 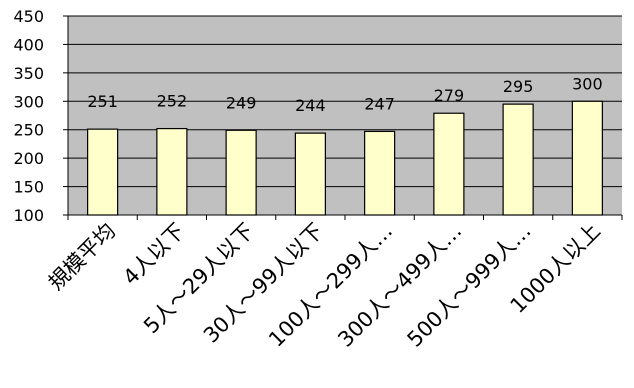 What do you see at coordinates (28, 73) in the screenshot?
I see `y-tick-label: 350` at bounding box center [28, 73].